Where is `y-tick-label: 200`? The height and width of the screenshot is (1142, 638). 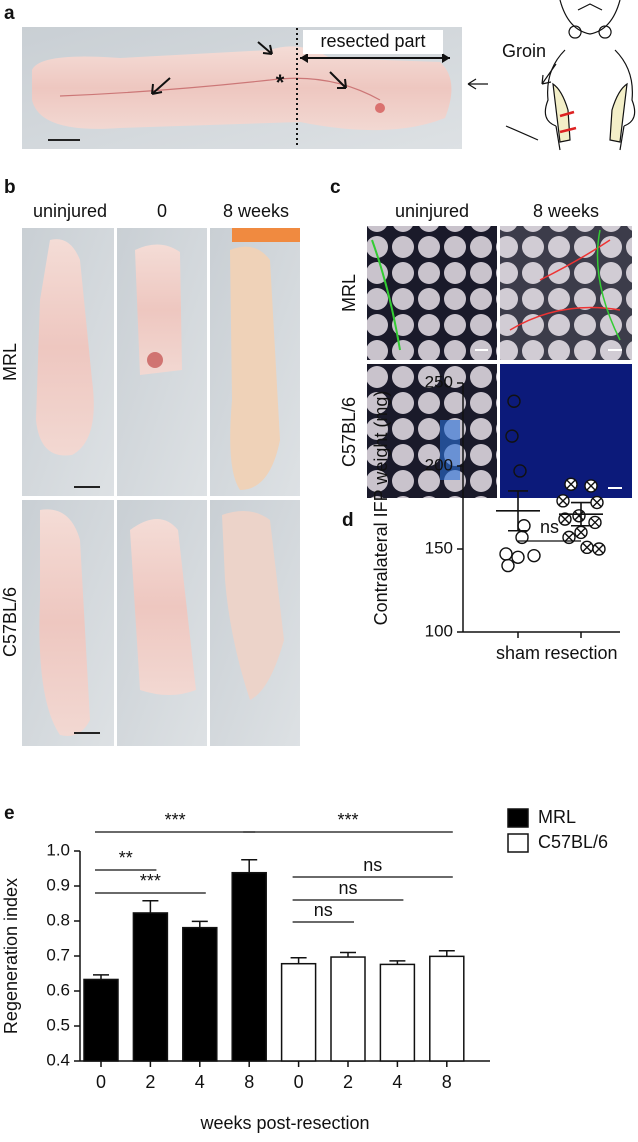
y-tick-label: 200 is located at coordinates (439, 464).